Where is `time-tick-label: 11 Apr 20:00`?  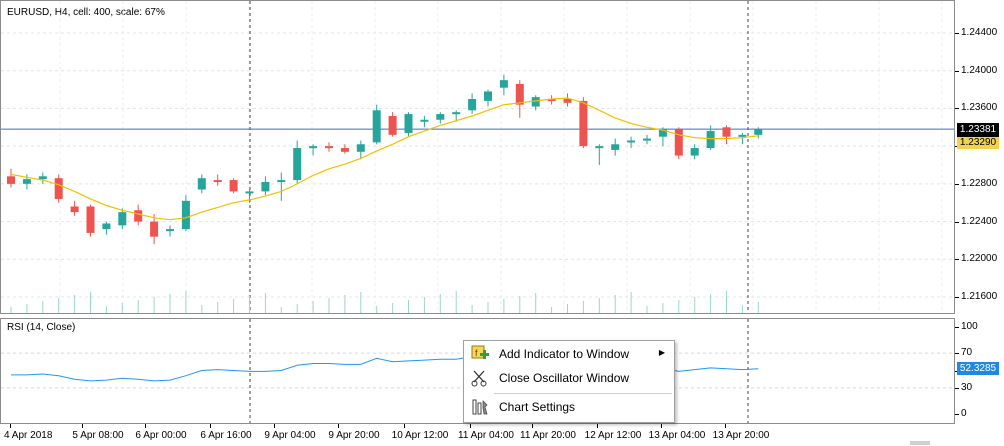 time-tick-label: 11 Apr 20:00 is located at coordinates (548, 435).